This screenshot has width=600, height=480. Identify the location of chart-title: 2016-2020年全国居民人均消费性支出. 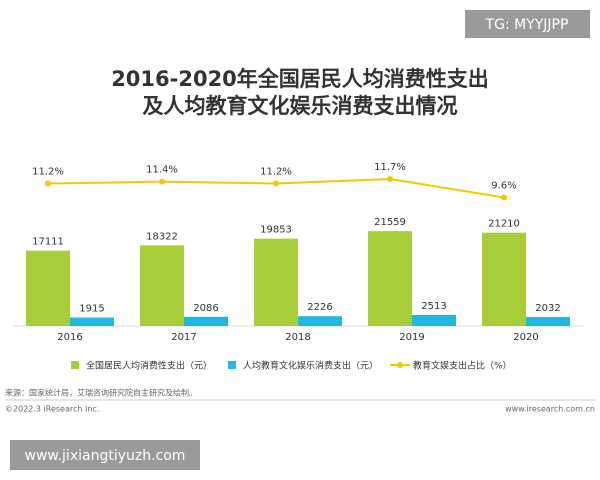
(300, 79).